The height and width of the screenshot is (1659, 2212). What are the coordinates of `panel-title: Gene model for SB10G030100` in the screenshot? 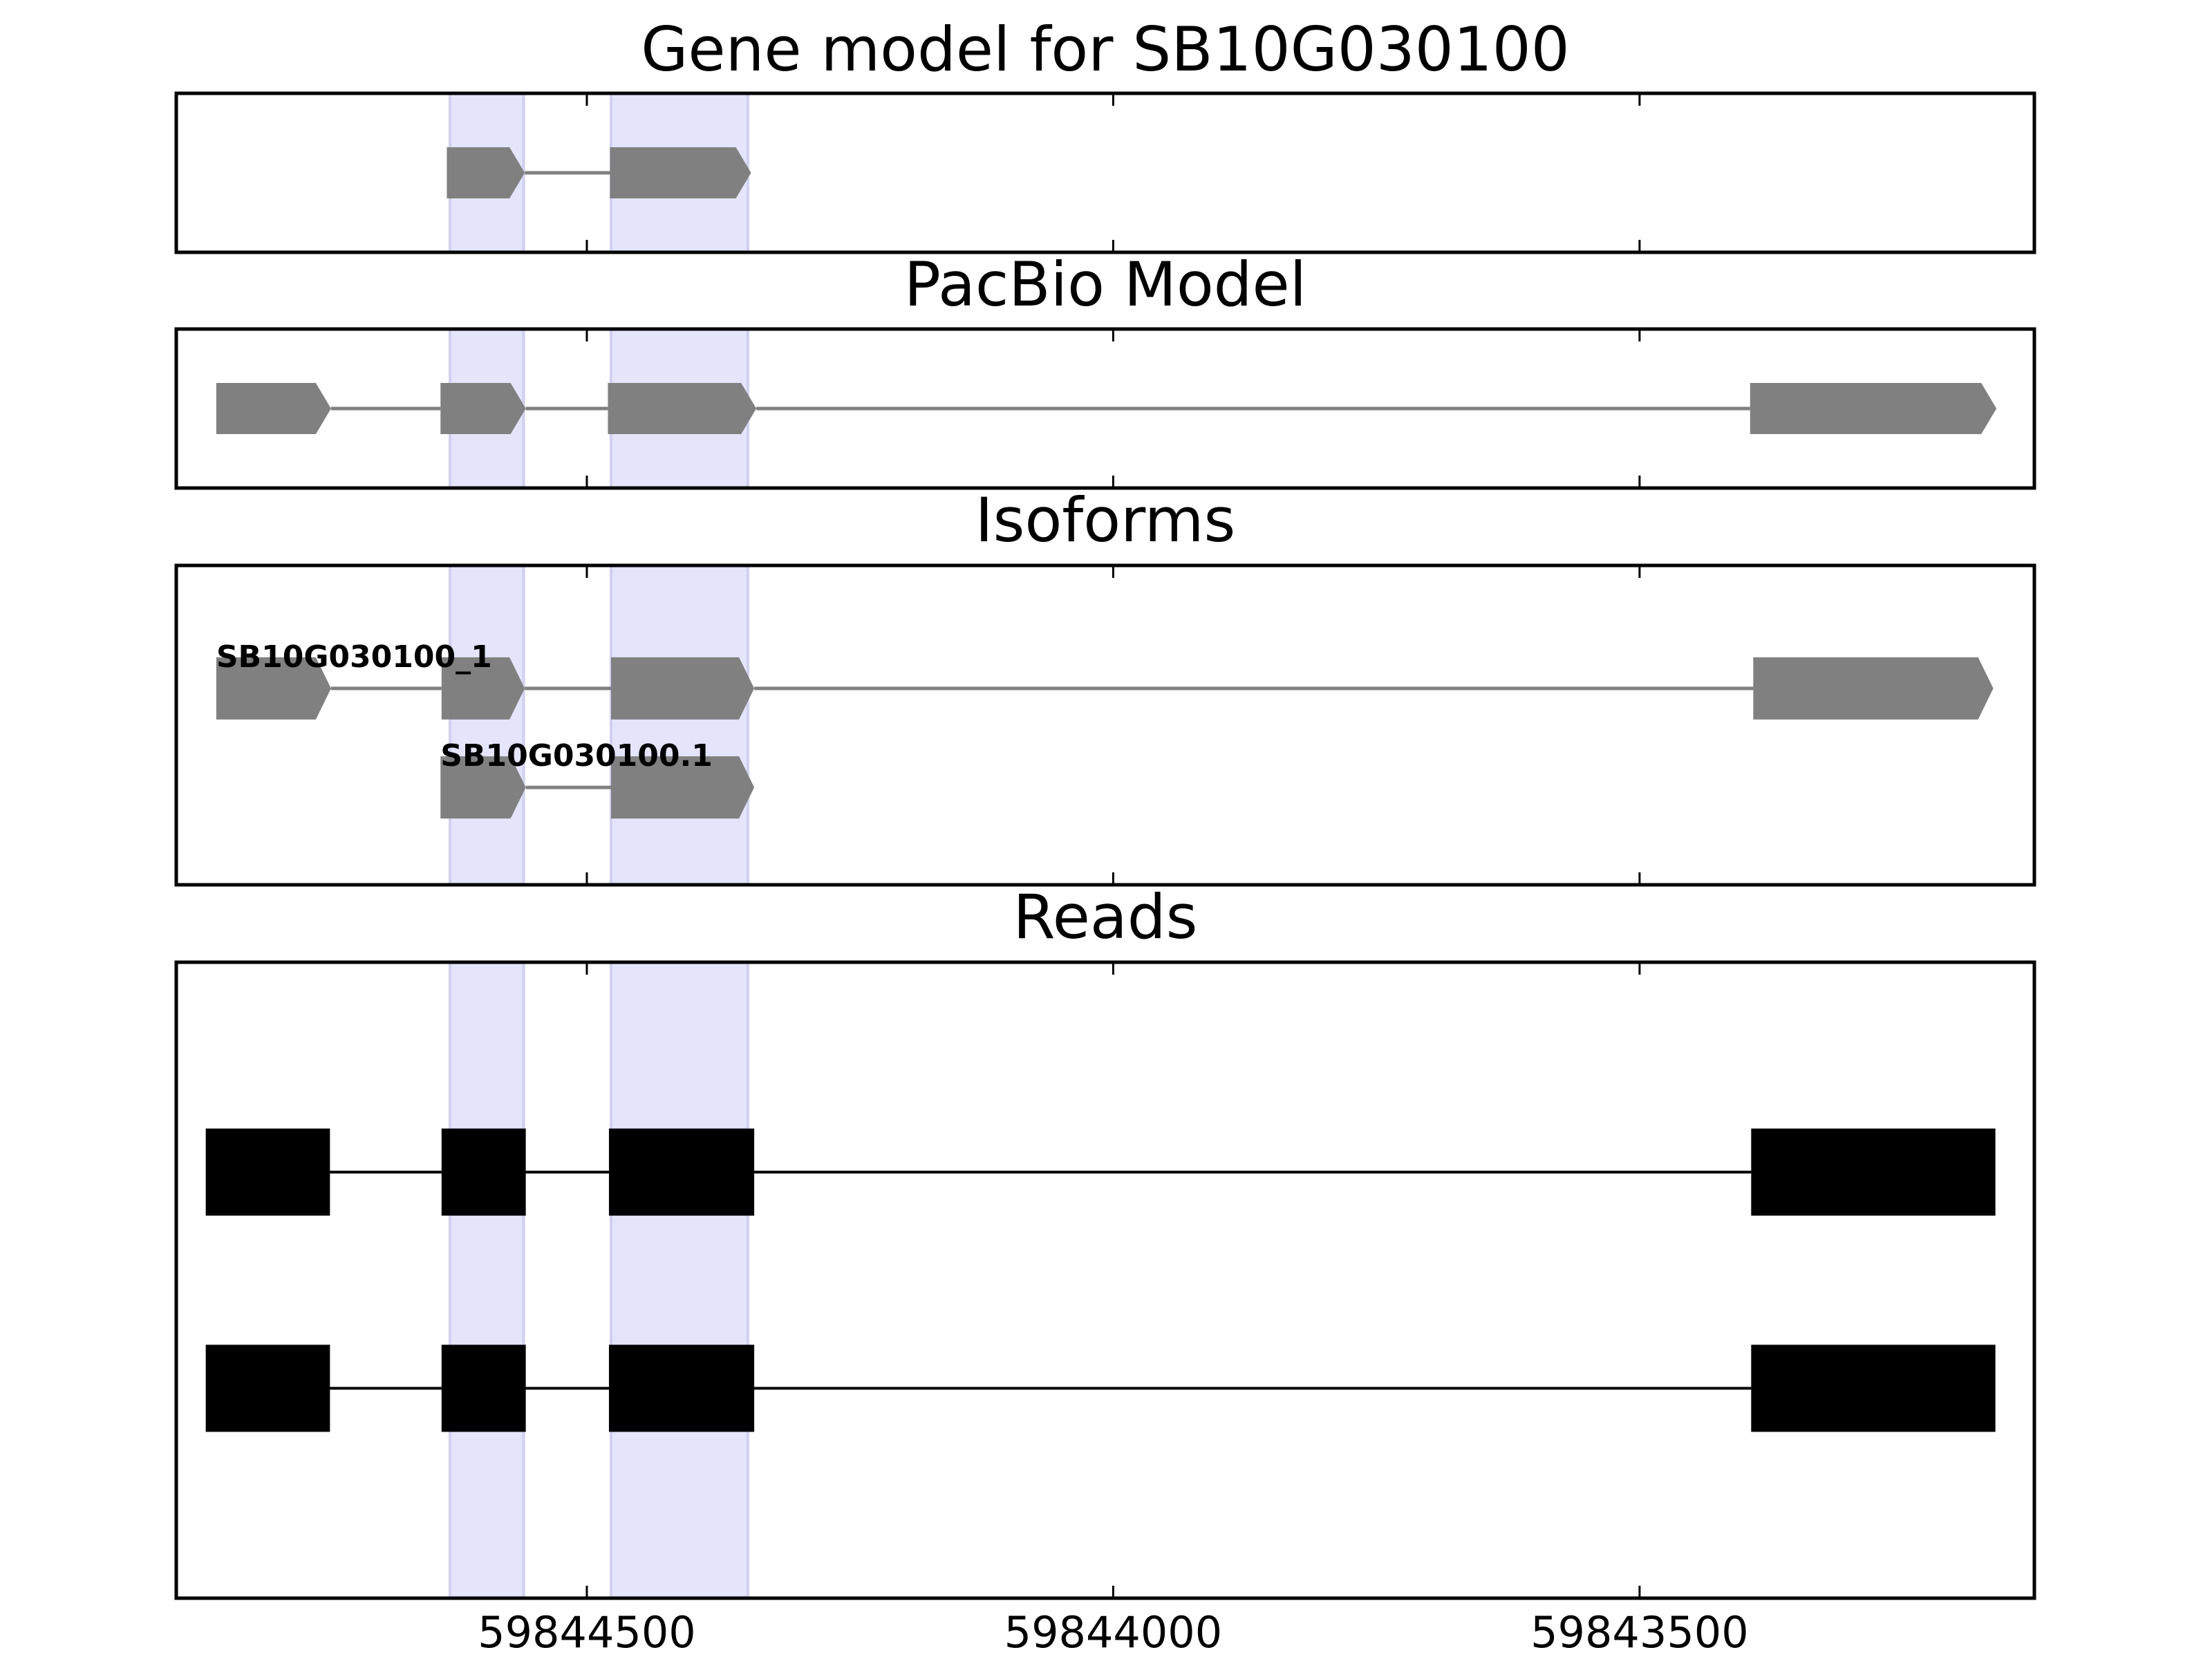 It's located at (1105, 49).